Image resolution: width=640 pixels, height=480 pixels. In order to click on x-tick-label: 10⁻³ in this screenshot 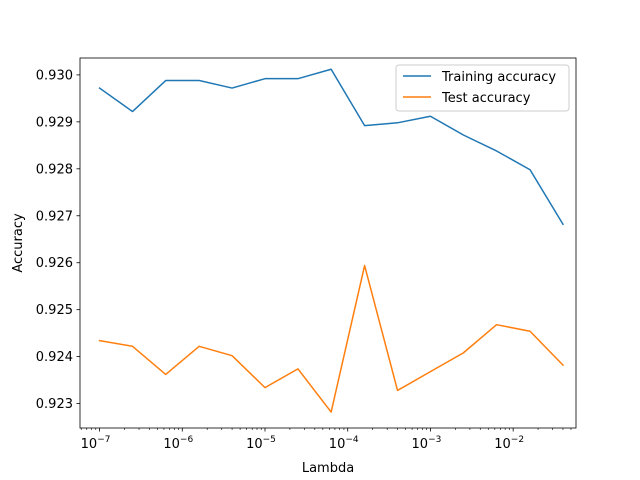, I will do `click(427, 443)`.